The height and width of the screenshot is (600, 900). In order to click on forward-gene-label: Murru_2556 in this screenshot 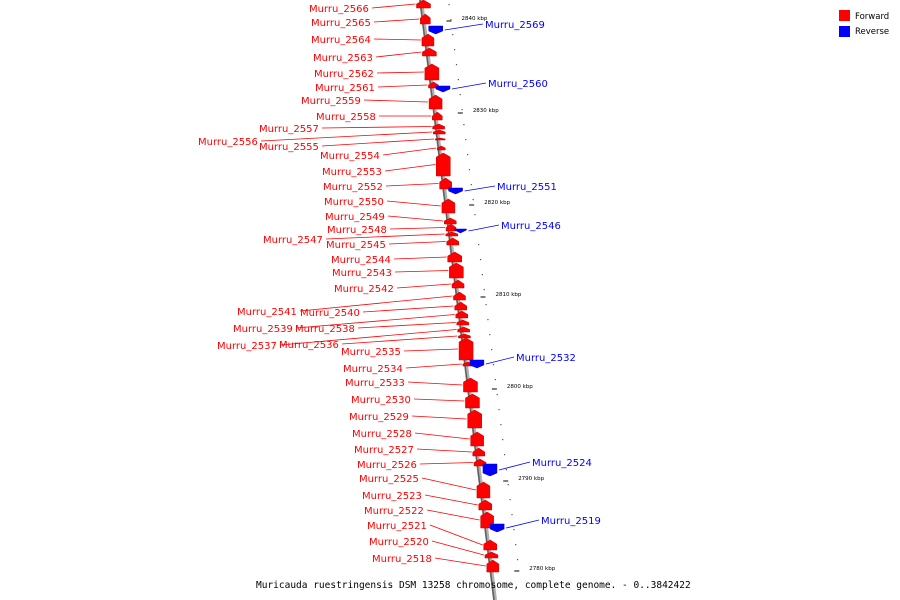, I will do `click(228, 142)`.